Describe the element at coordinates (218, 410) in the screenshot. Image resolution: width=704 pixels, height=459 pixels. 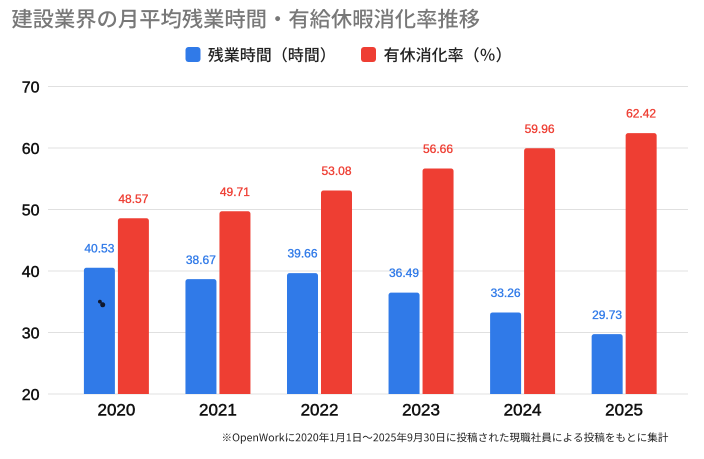
I see `svg-text: 2021` at that location.